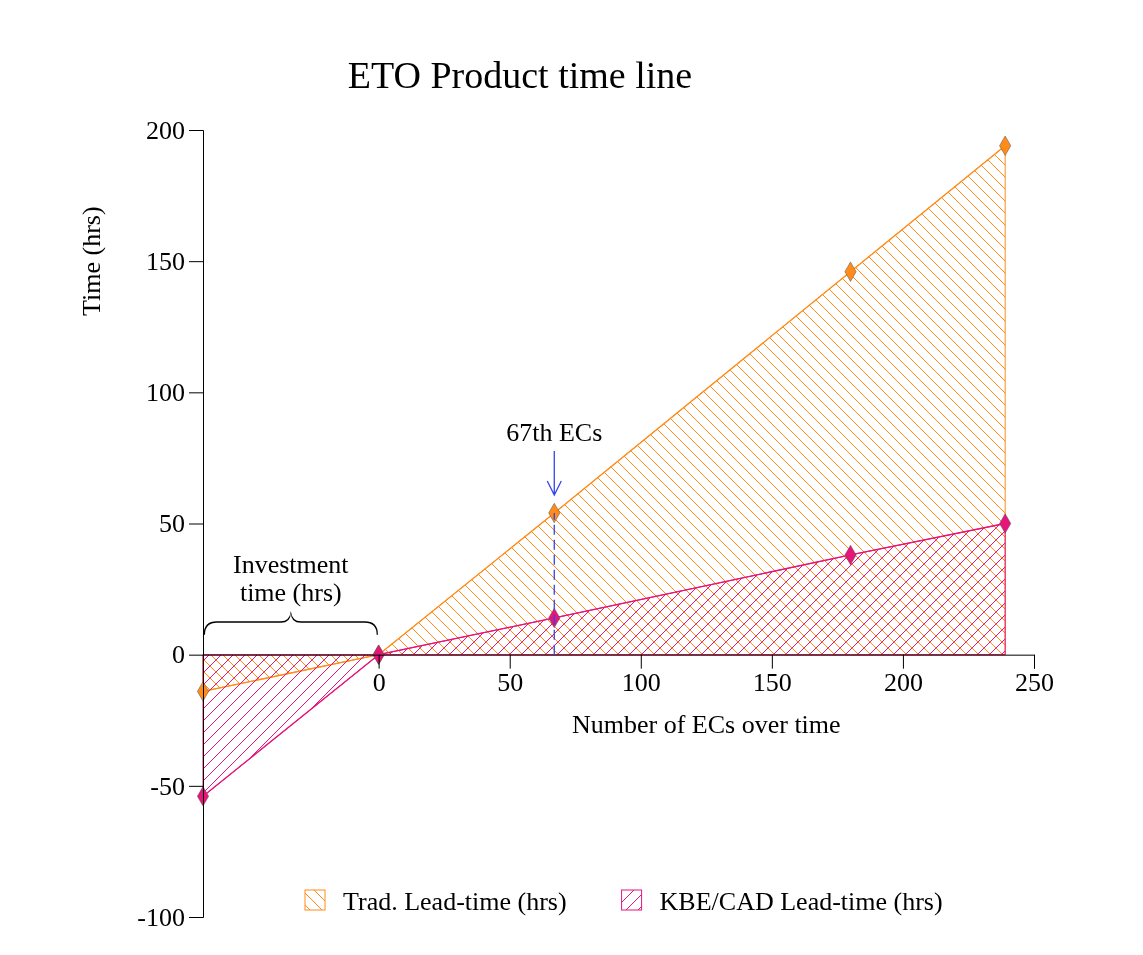  I want to click on x-tick-label: 250, so click(1034, 683).